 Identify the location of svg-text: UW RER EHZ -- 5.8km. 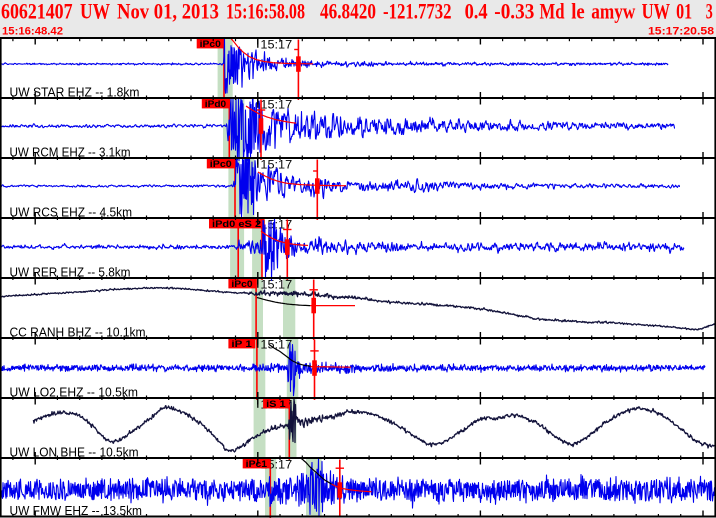
(70, 271).